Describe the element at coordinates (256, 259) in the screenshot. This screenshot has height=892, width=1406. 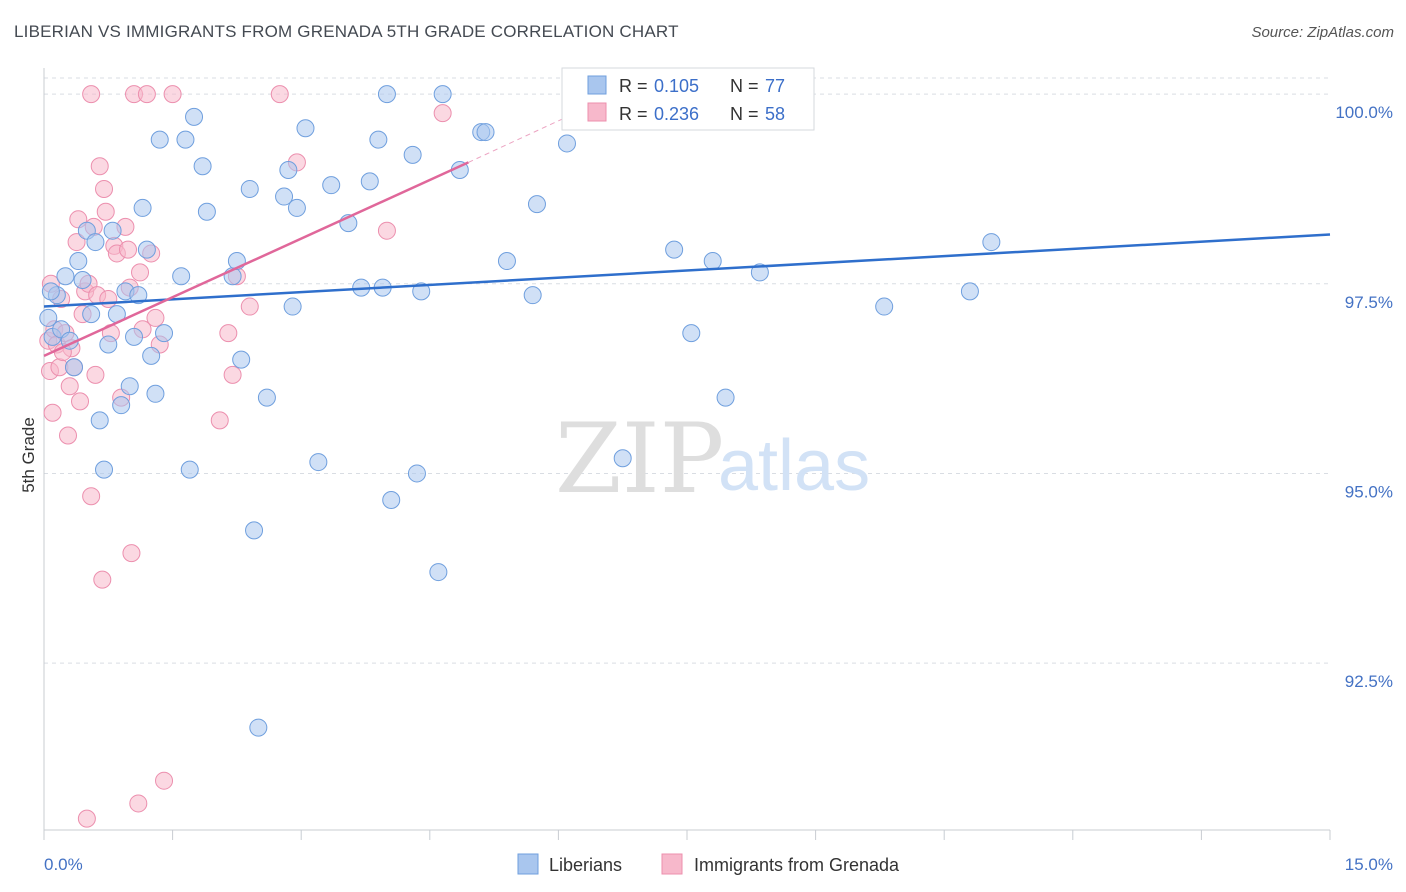
I see `grenada-trend-line` at that location.